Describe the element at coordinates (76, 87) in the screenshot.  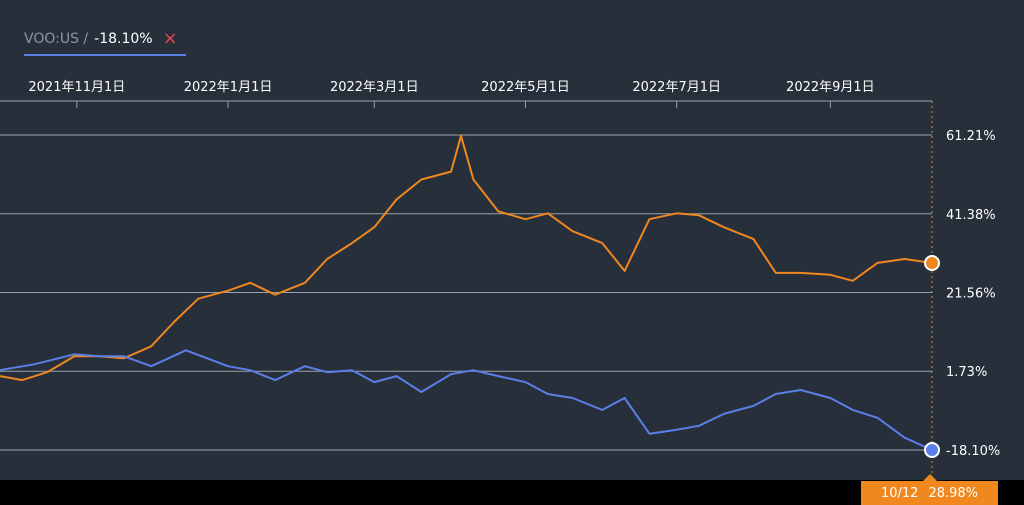
I see `x-tick-label: 2021年11月1日` at that location.